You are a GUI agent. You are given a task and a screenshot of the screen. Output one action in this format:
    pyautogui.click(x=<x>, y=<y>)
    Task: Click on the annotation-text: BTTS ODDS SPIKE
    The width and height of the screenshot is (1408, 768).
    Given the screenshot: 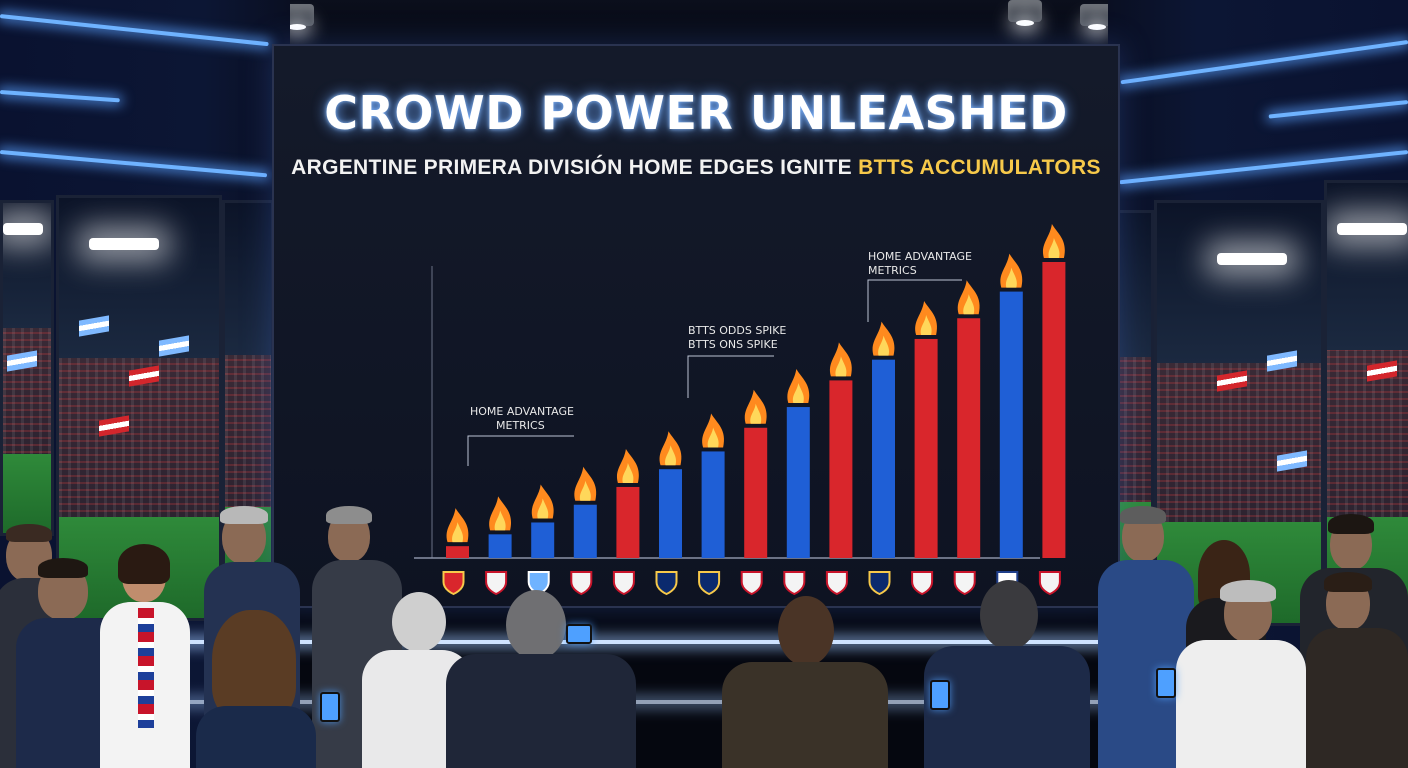 What is the action you would take?
    pyautogui.click(x=737, y=330)
    